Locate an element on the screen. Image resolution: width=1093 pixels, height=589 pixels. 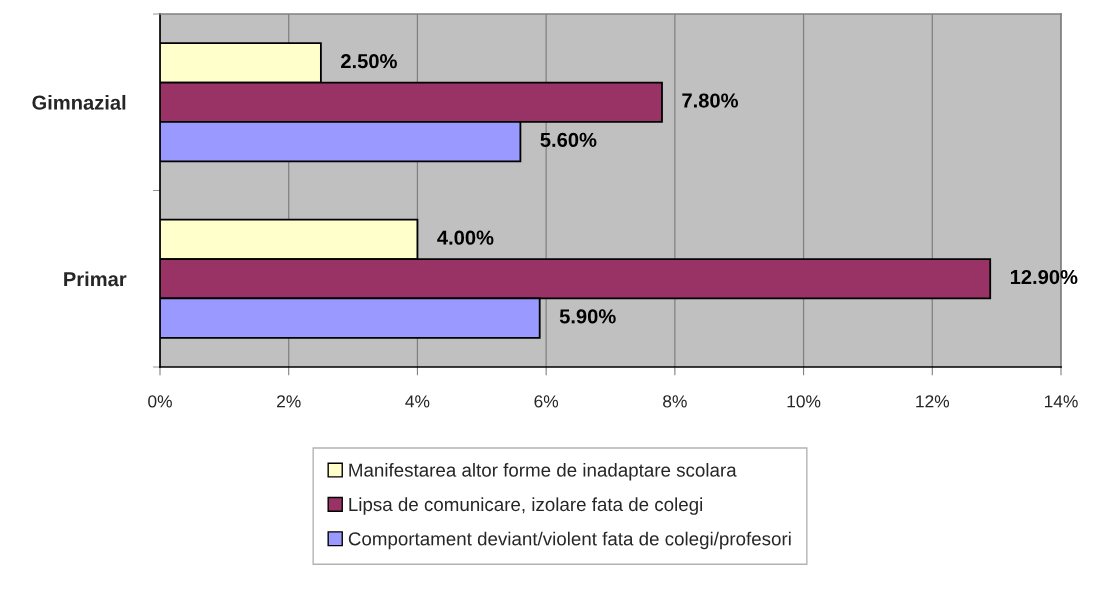
x-tick-label: 14% is located at coordinates (1061, 401).